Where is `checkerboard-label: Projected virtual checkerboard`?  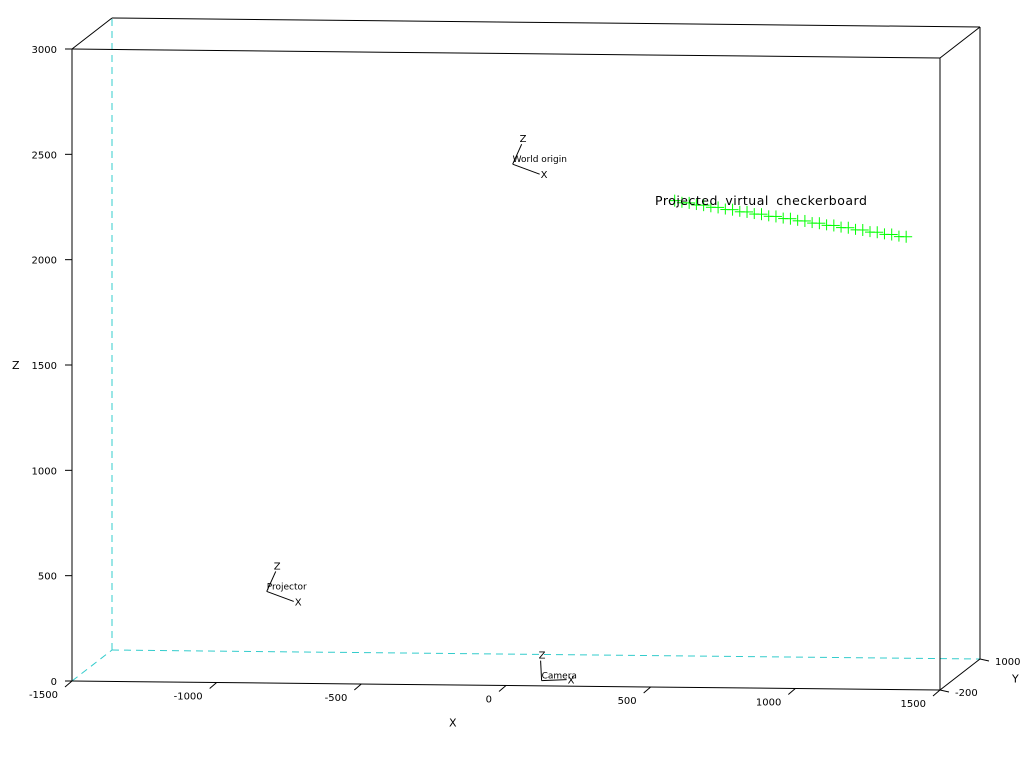
checkerboard-label: Projected virtual checkerboard is located at coordinates (761, 200).